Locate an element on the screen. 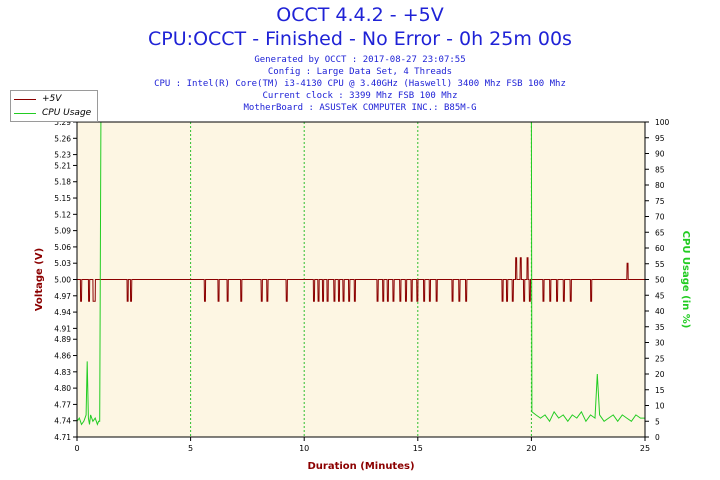 Image resolution: width=720 pixels, height=480 pixels. legend-label-cpu: CPU Usage is located at coordinates (67, 113).